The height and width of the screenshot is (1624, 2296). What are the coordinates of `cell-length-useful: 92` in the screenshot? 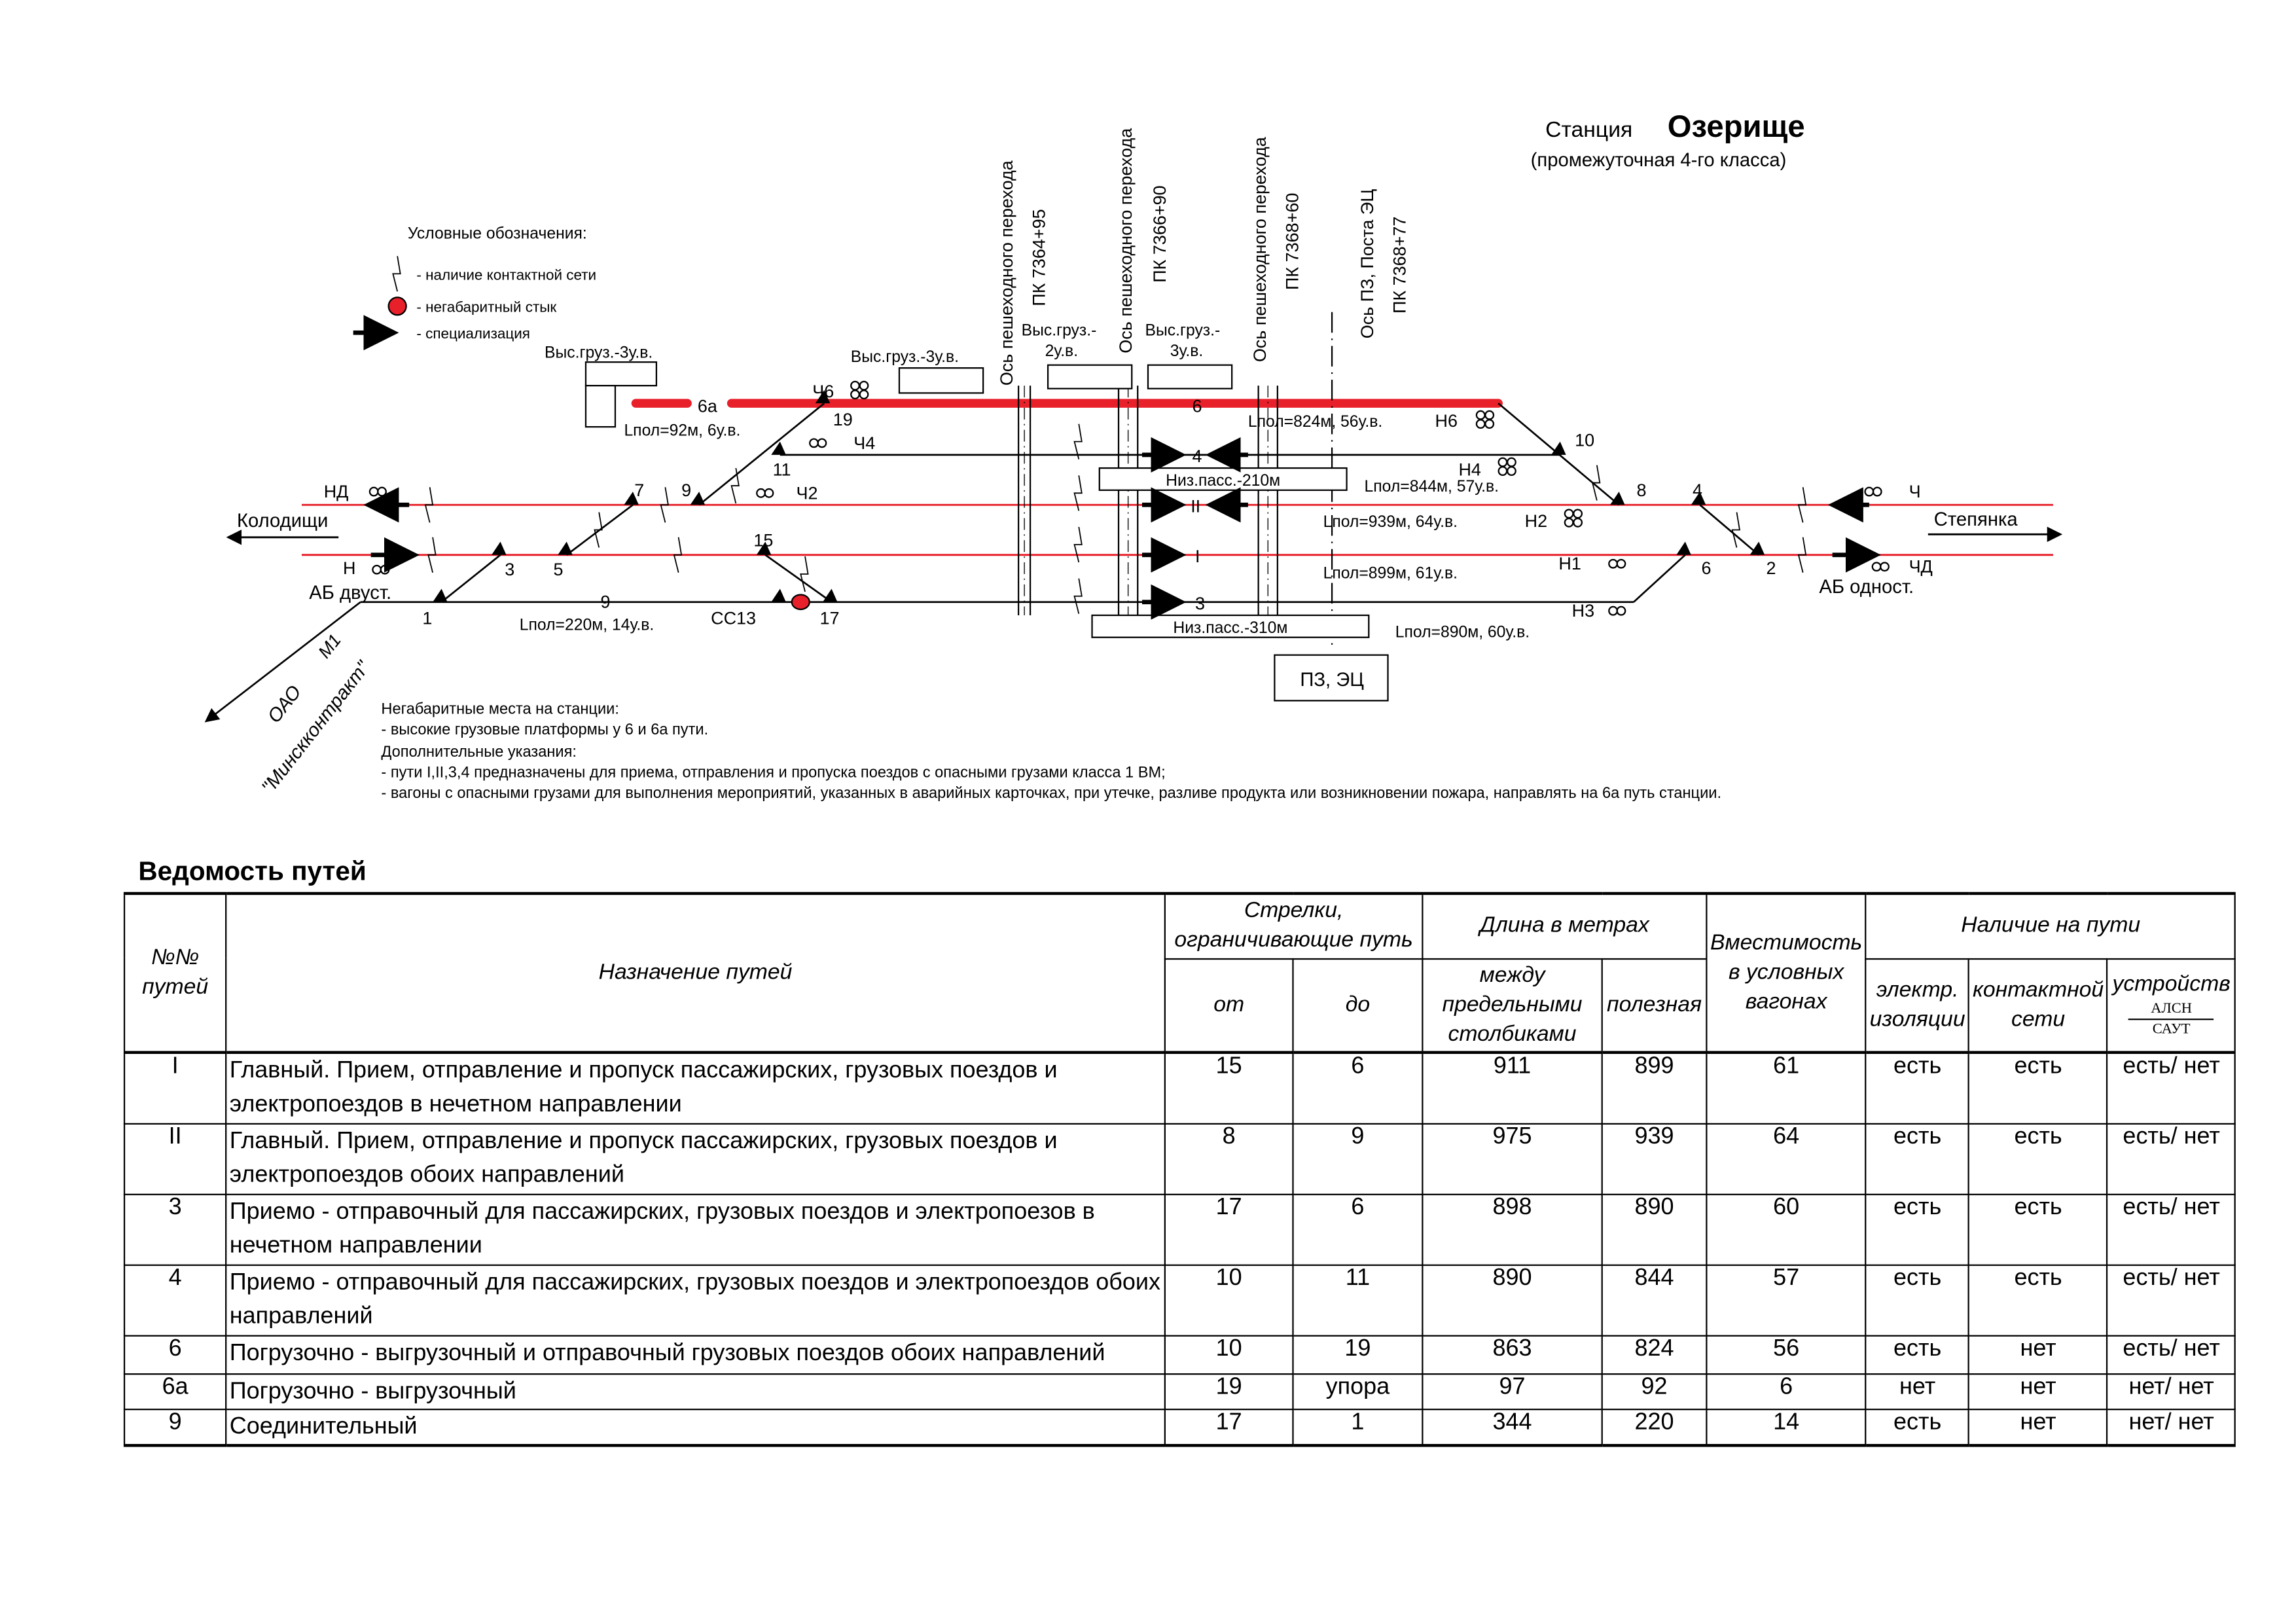 It's located at (1654, 1391).